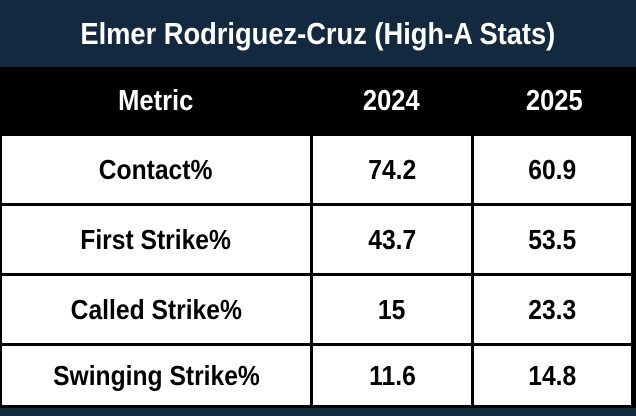  I want to click on value-2025-cell: 60.9, so click(552, 169).